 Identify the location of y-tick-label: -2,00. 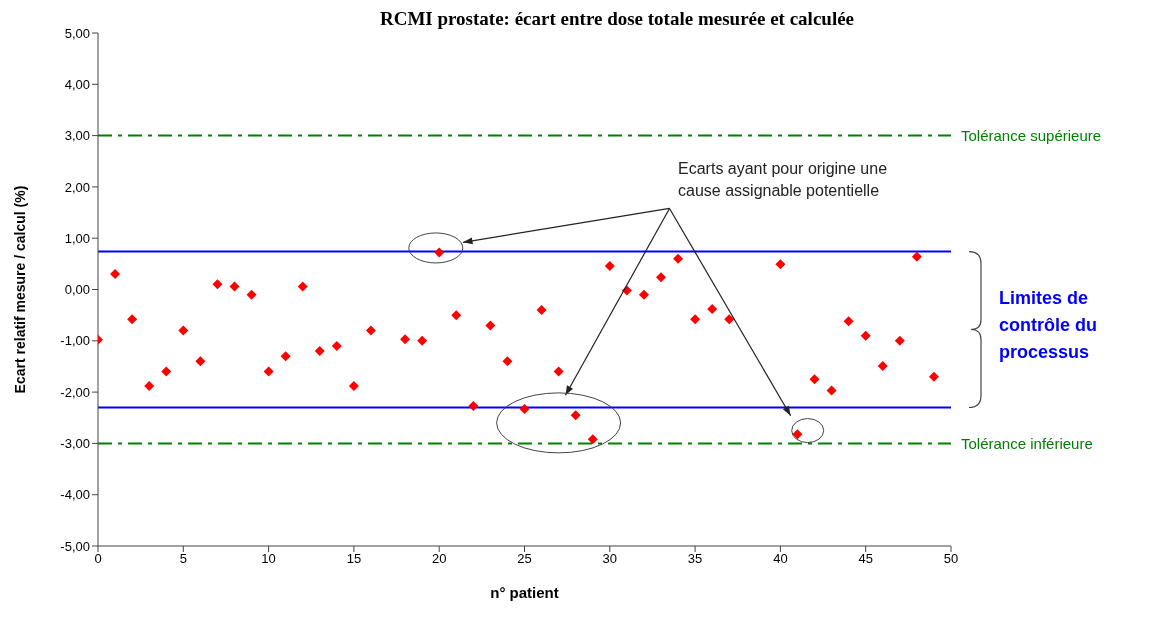
(75, 392).